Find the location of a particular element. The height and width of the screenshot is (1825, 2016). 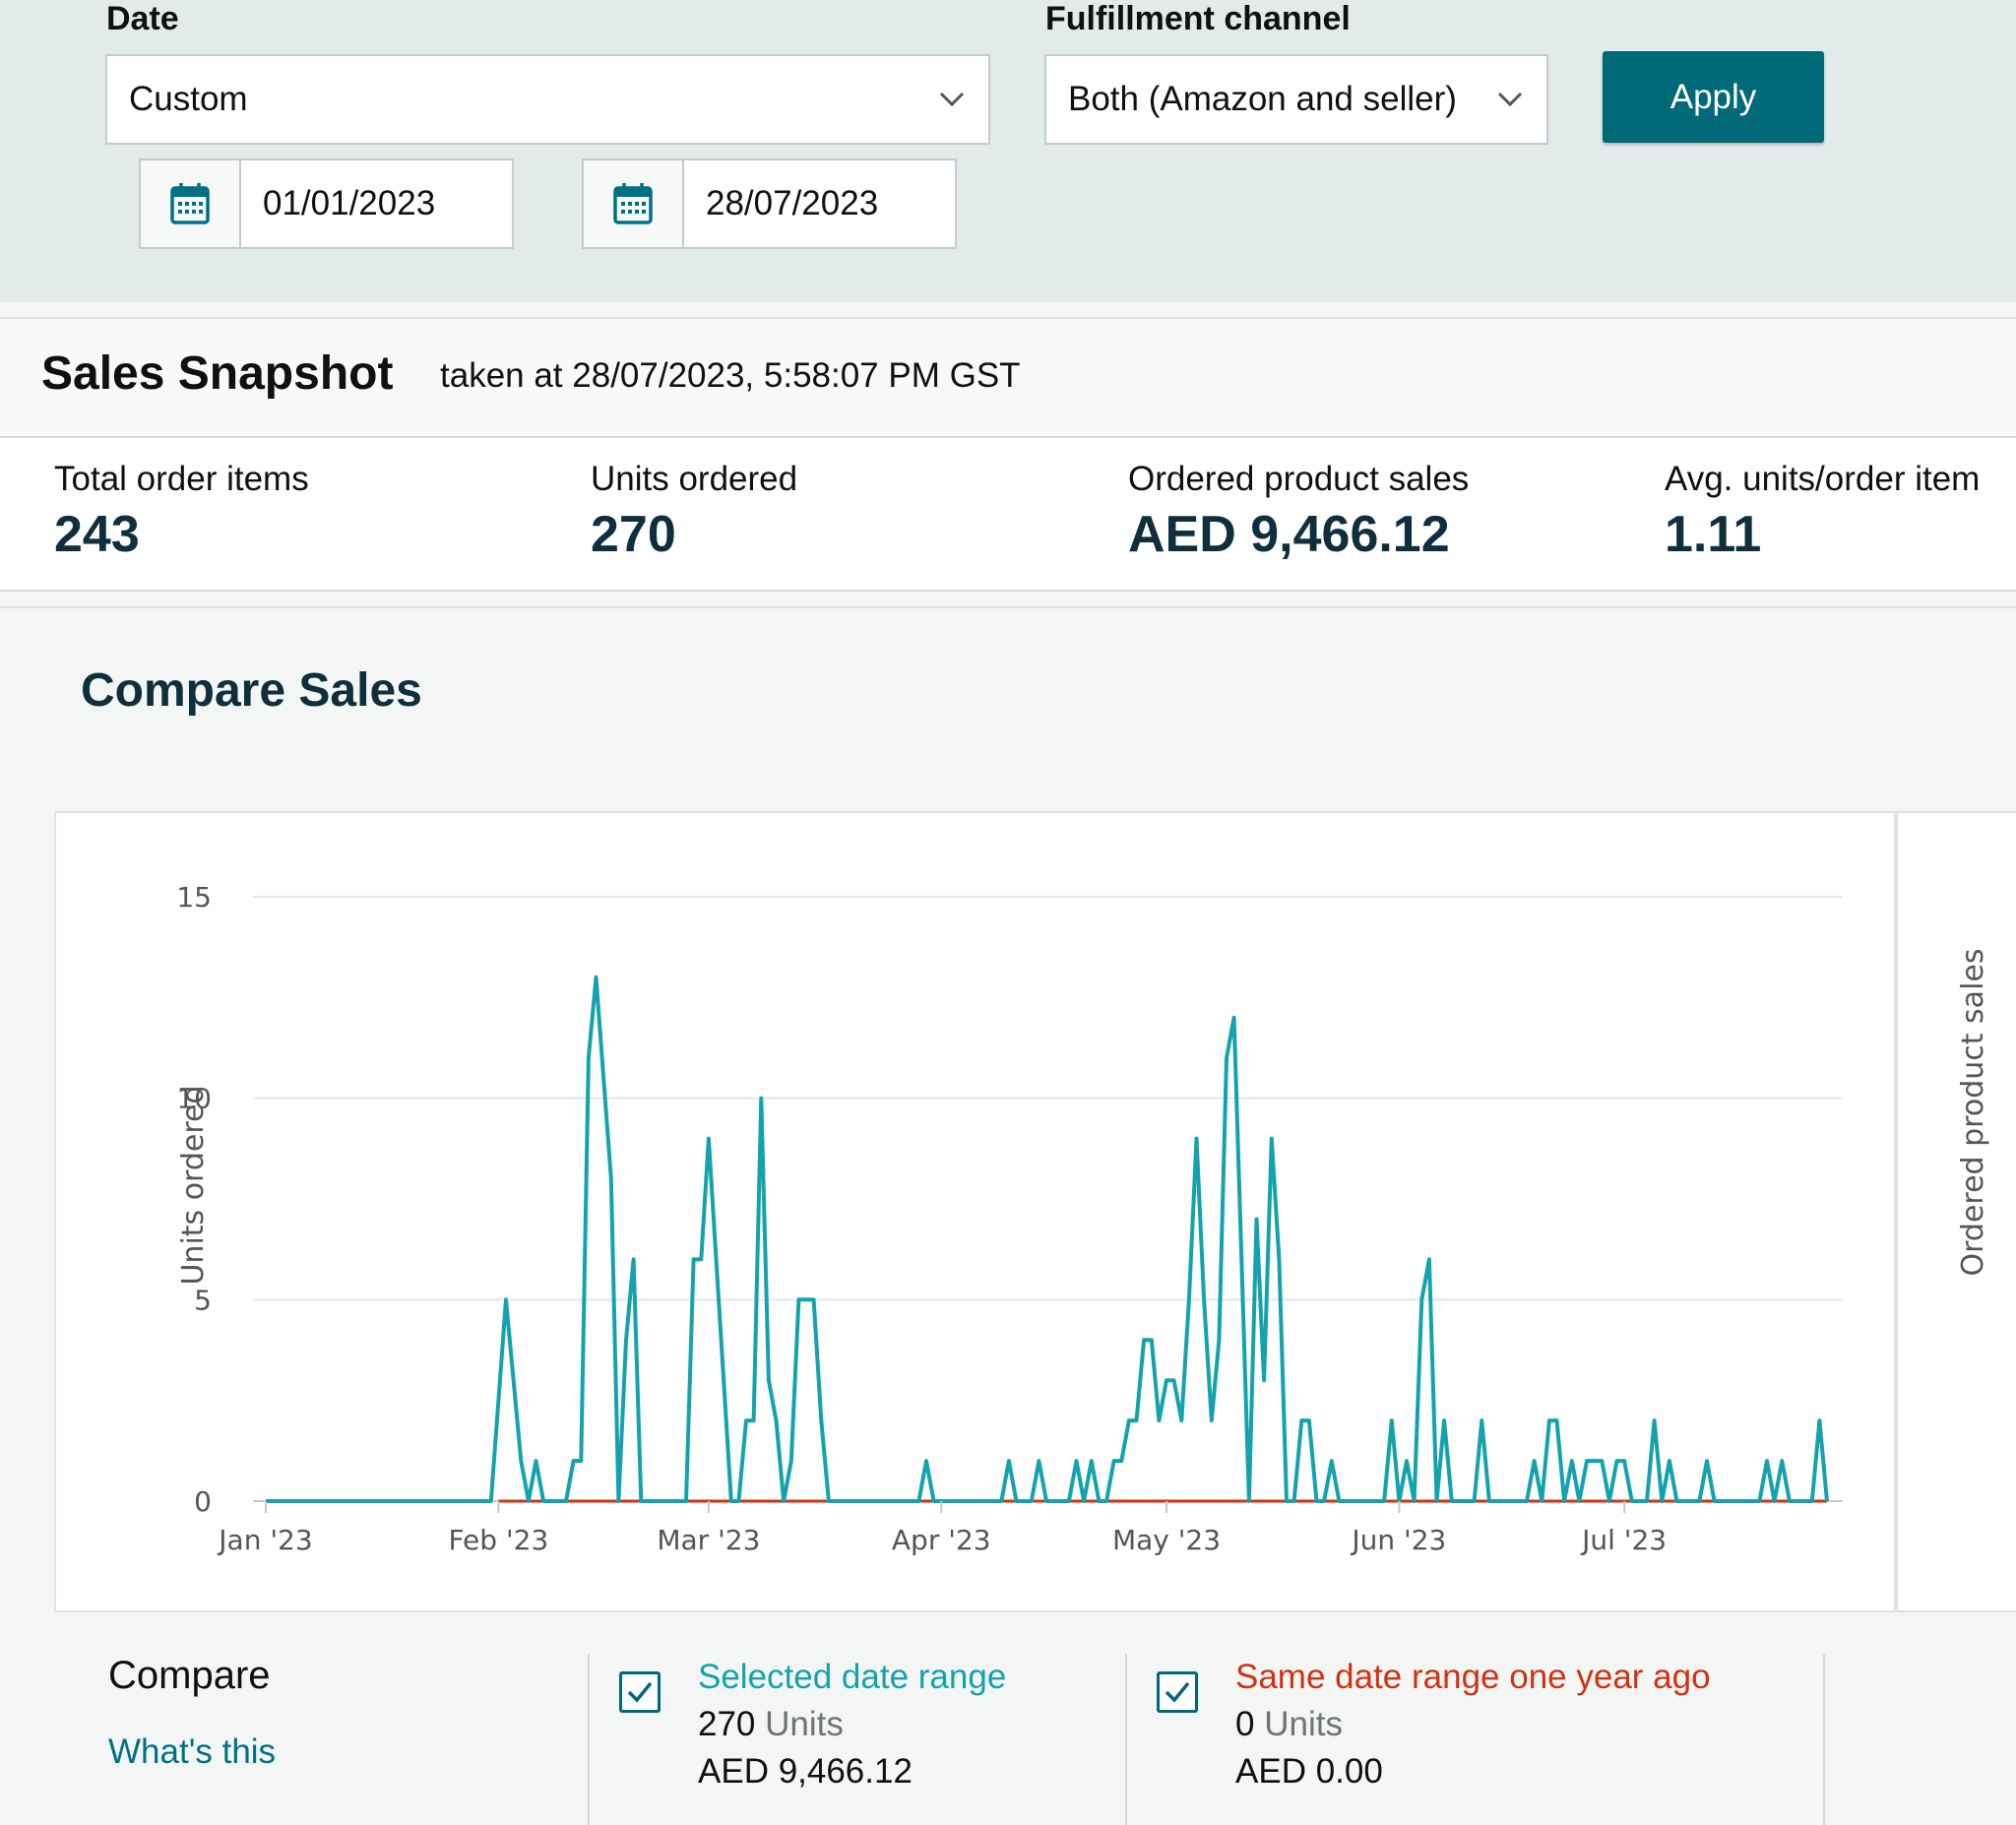

snapshot-timestamp: taken at 28/07/2023, 5:58:07 PM GST is located at coordinates (730, 376).